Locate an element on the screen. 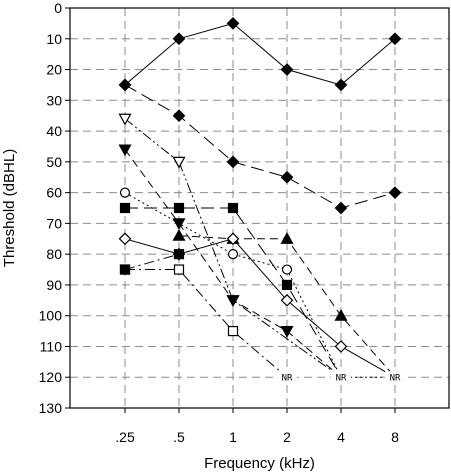 This screenshot has height=473, width=451. x-tick-label: .5 is located at coordinates (179, 437).